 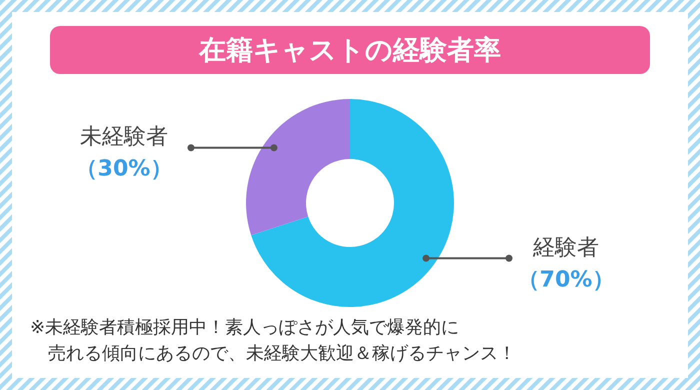 I want to click on data-label: （30%）, so click(x=124, y=169).